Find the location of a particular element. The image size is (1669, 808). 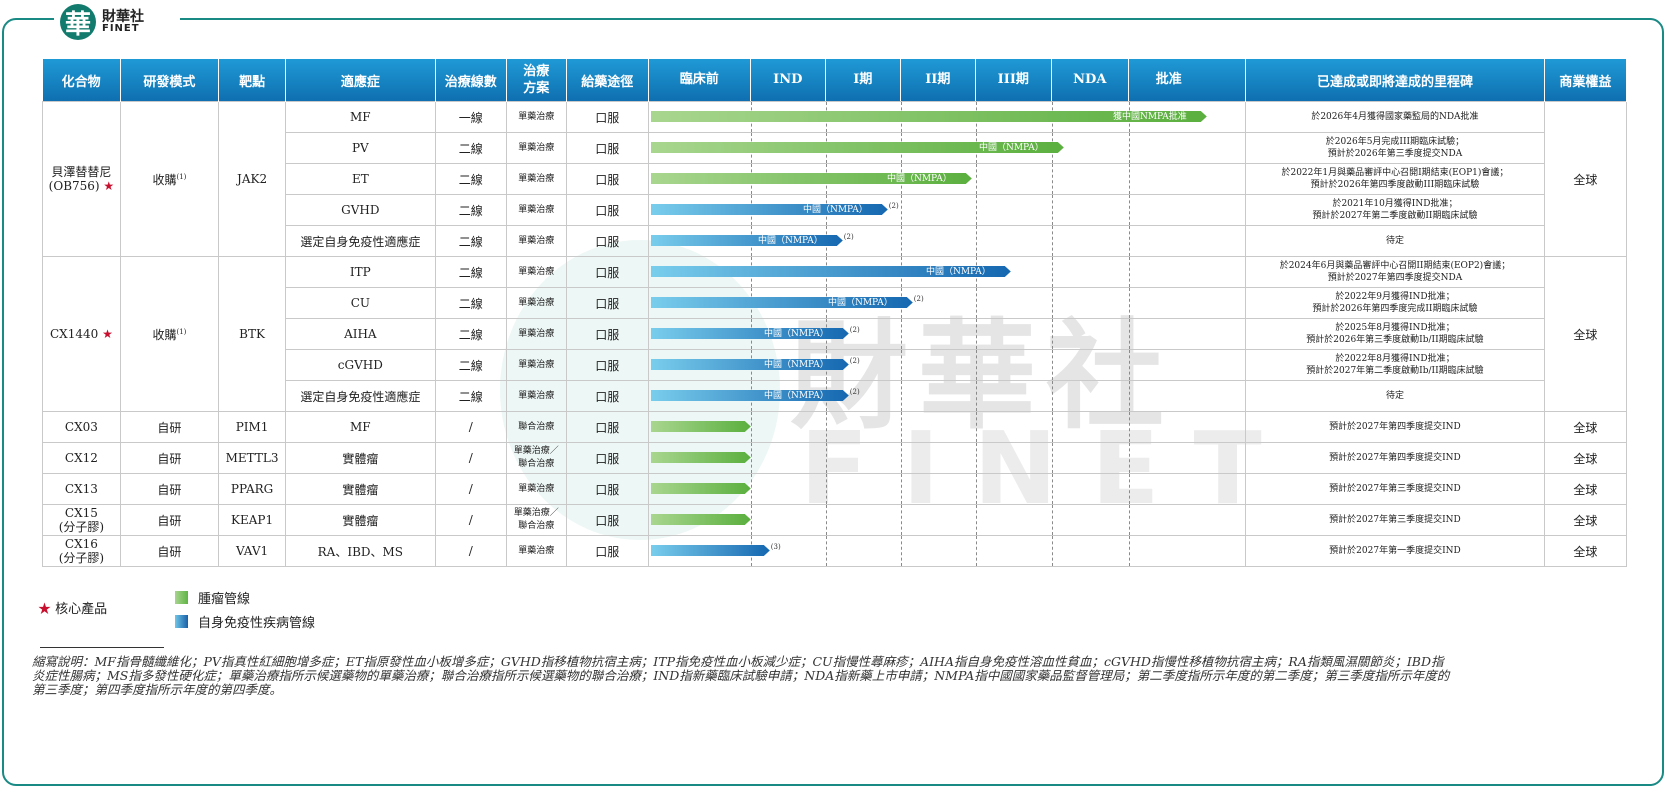

line-cell: / is located at coordinates (470, 551).